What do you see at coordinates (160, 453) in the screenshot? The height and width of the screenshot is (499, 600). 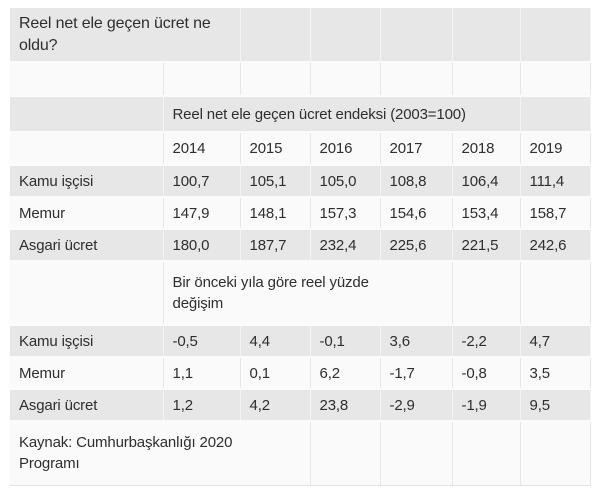 I see `source-note: Kaynak: Cumhurbaşkanlığı 2020 Programı` at bounding box center [160, 453].